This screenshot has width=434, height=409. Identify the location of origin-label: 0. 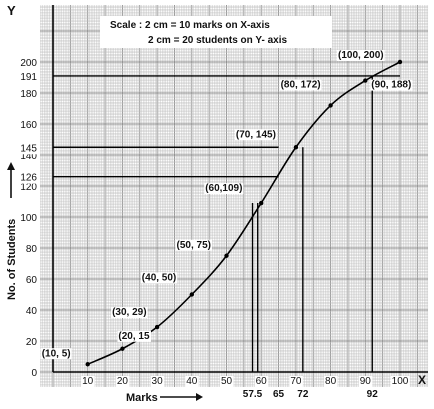
(34, 373).